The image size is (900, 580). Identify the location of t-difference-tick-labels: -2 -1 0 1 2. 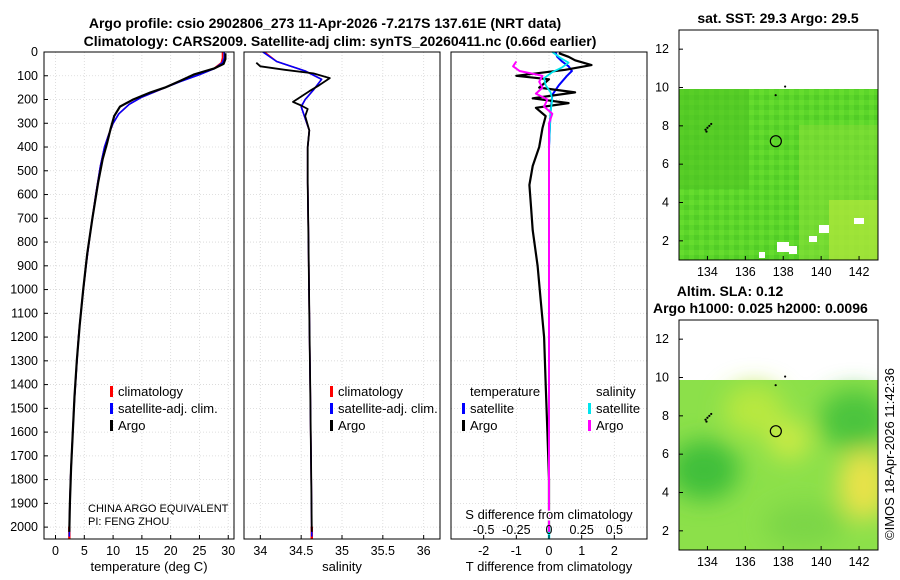
(548, 546).